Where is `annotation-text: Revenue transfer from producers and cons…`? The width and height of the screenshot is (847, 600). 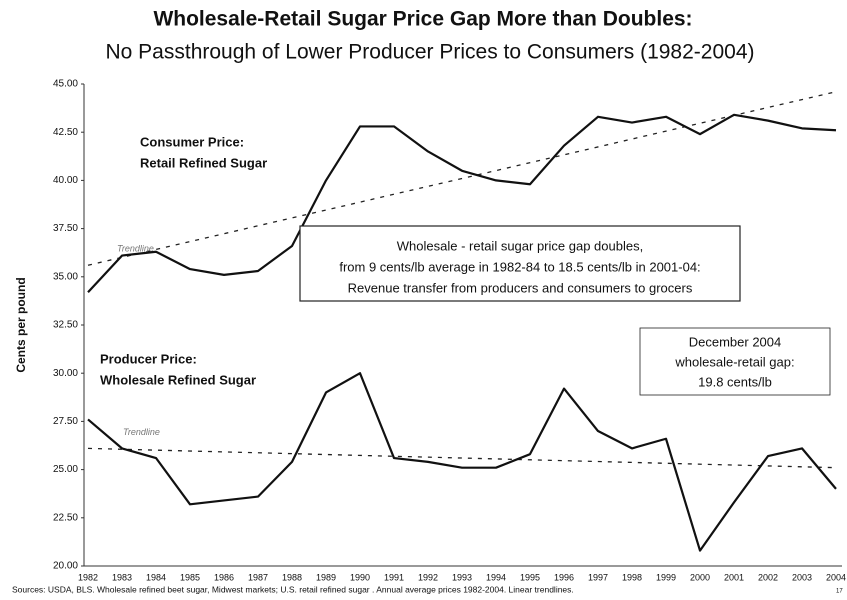
annotation-text: Revenue transfer from producers and cons… is located at coordinates (520, 287).